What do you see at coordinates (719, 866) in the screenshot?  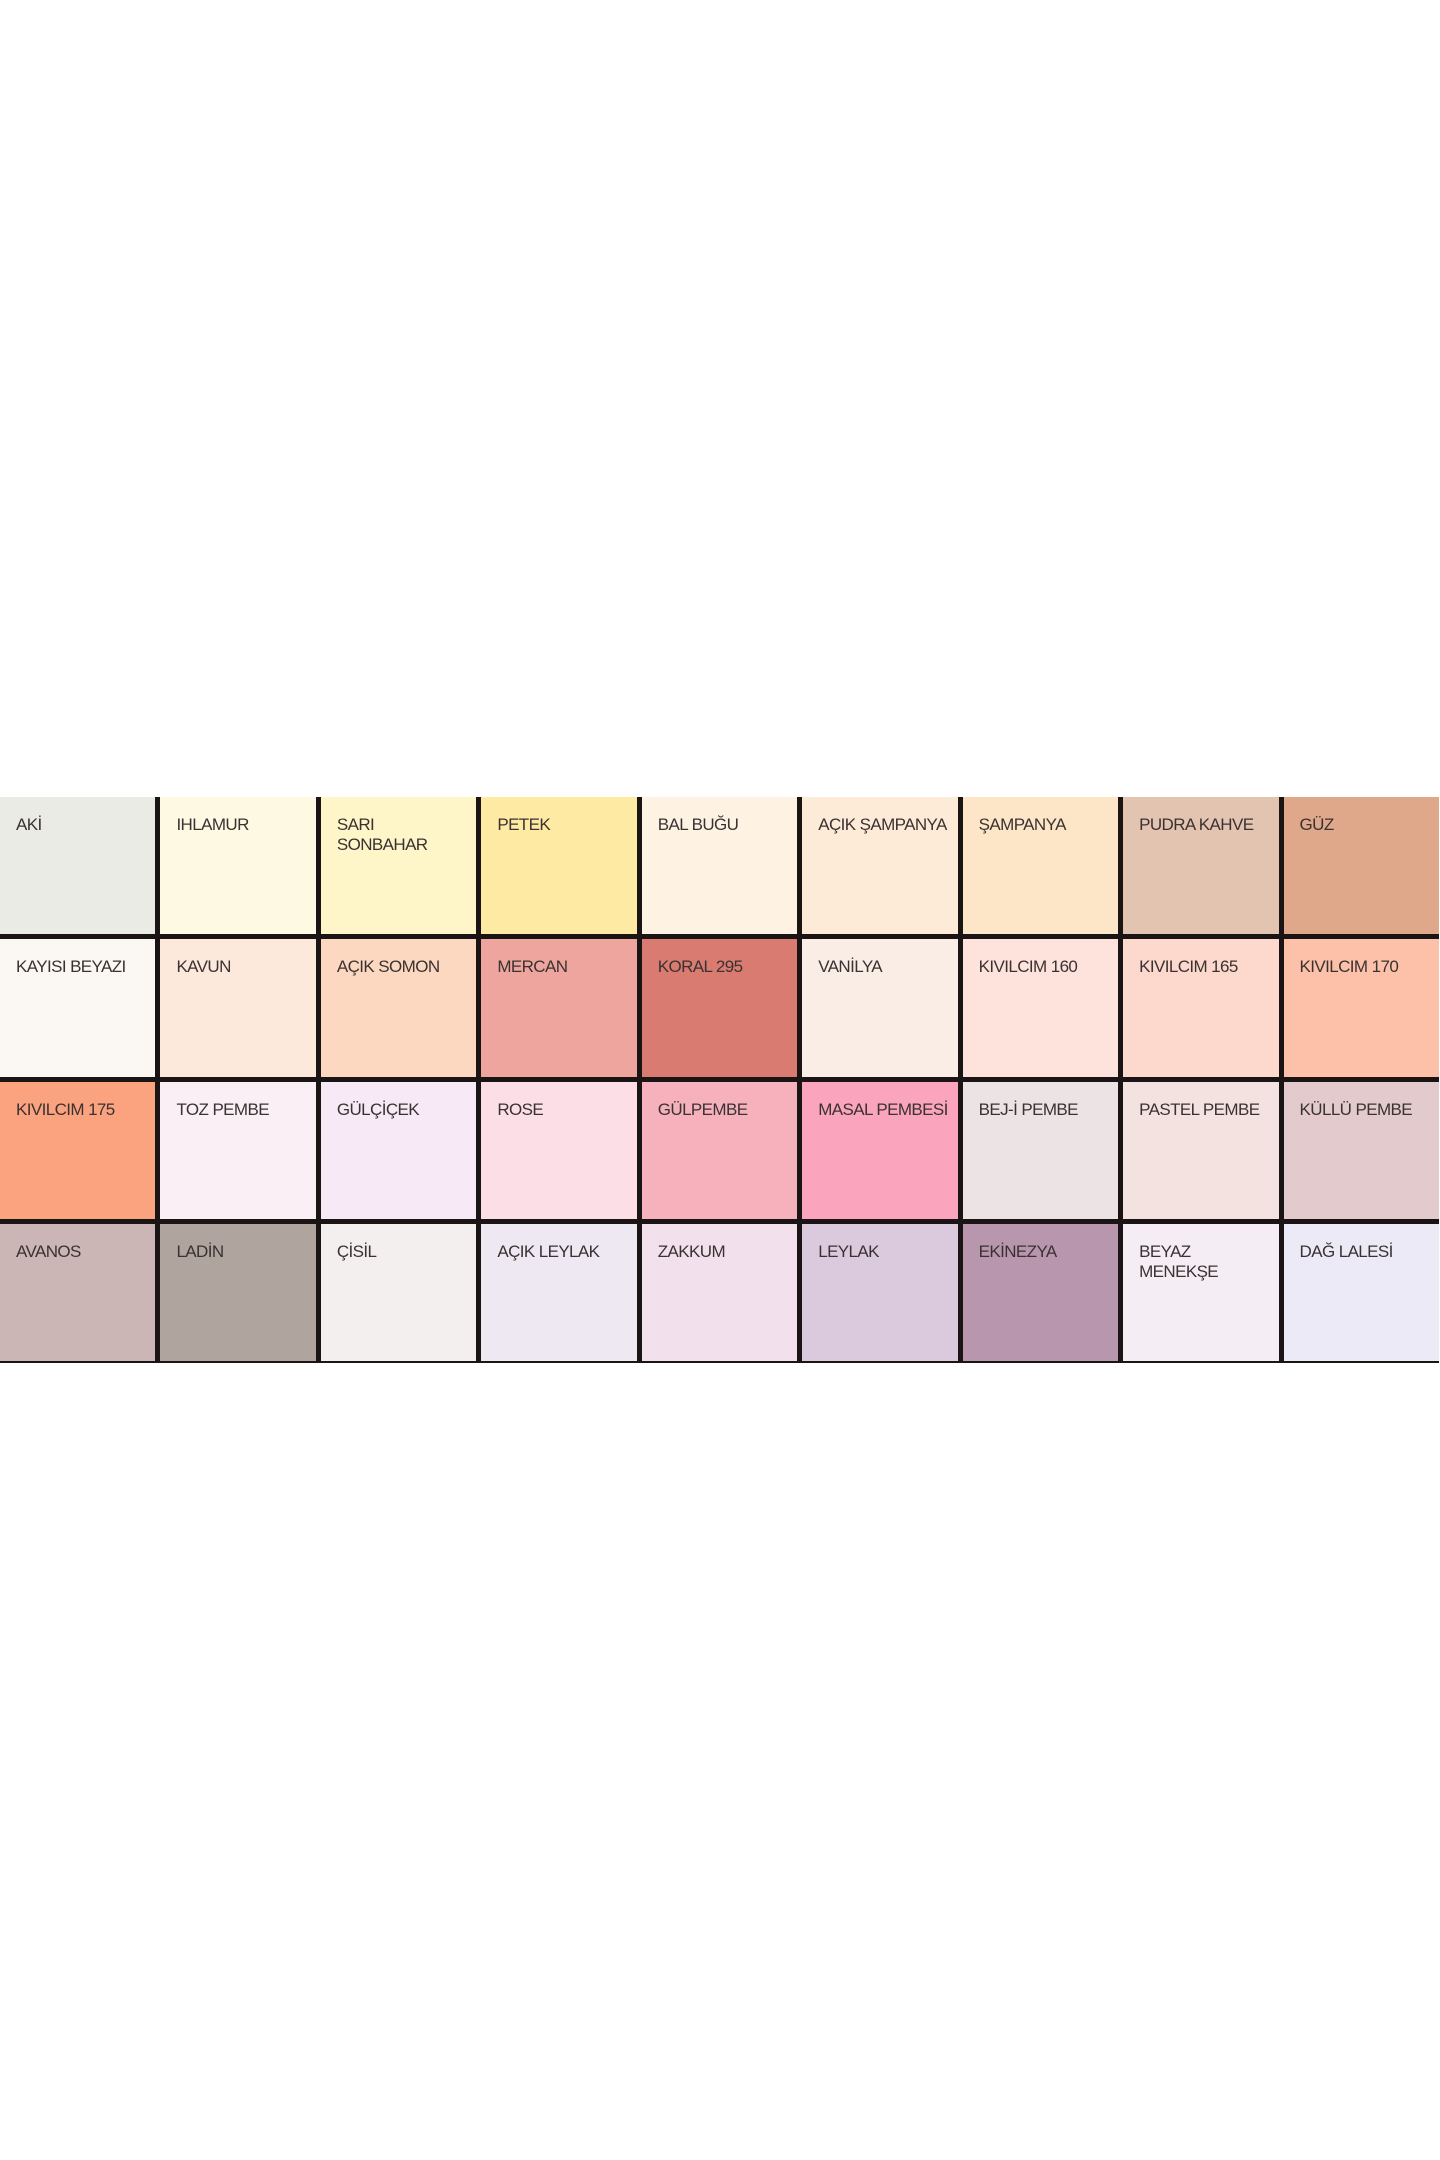 I see `color-swatch: BAL BUĞU` at bounding box center [719, 866].